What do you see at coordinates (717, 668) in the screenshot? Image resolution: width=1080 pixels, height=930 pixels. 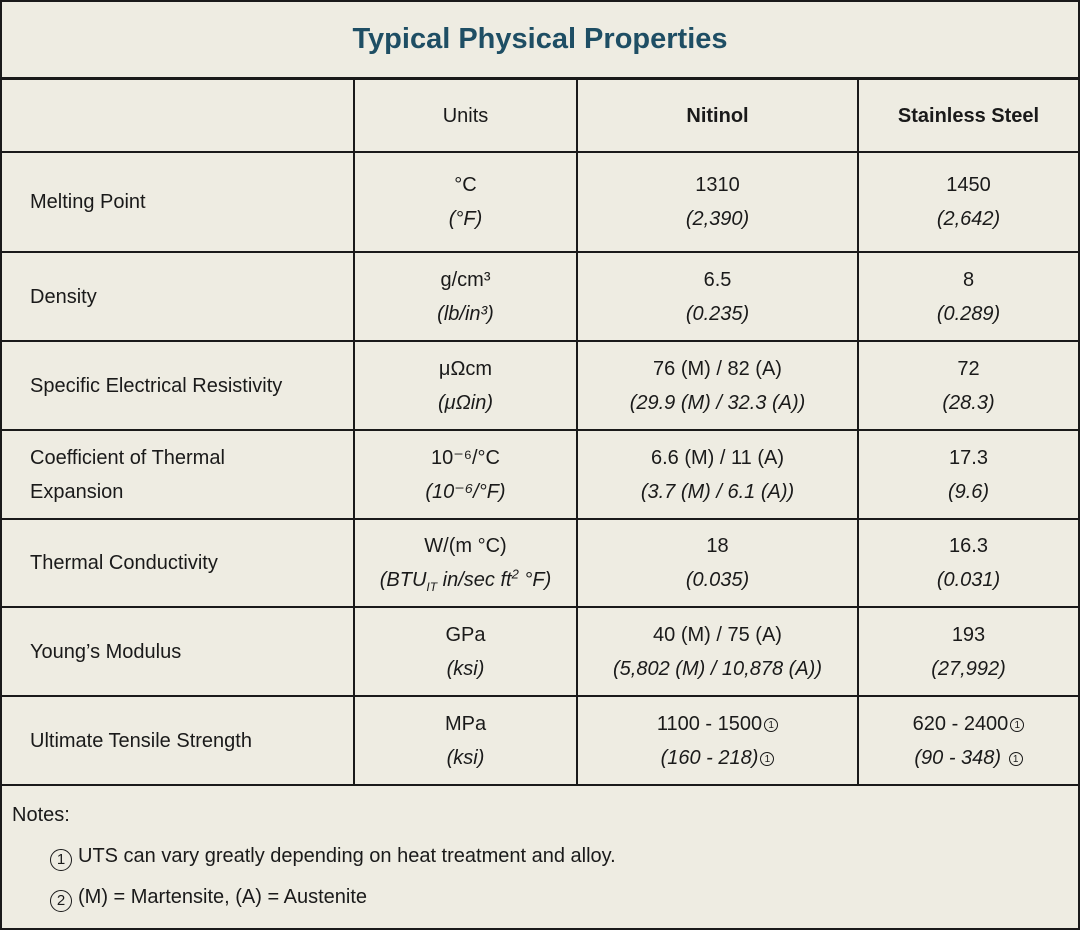 I see `value-imperial: (5,802 (M) / 10,878 (A))` at bounding box center [717, 668].